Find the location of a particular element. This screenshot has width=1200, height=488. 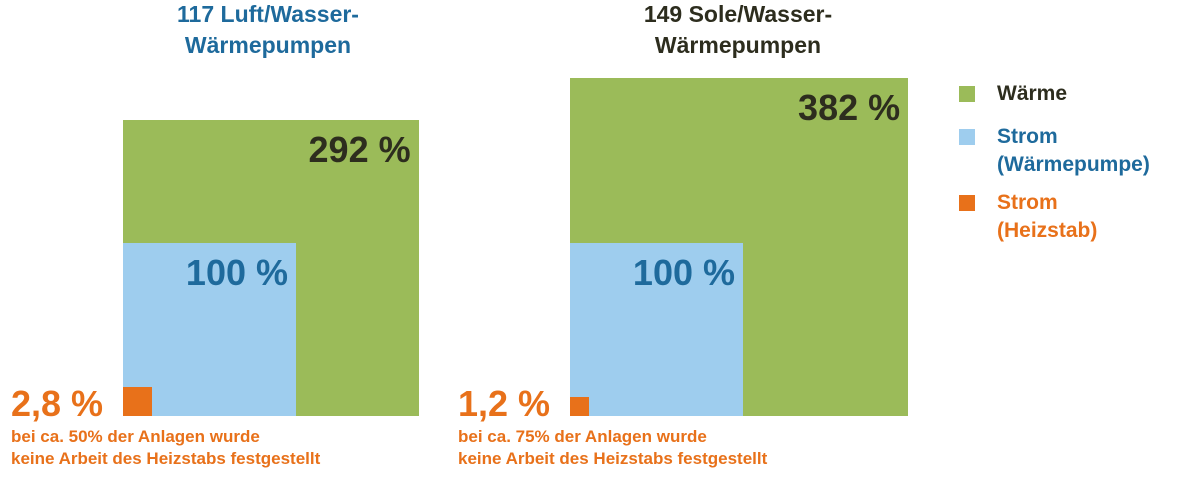

legend-swatch-strom-heizstab is located at coordinates (967, 203).